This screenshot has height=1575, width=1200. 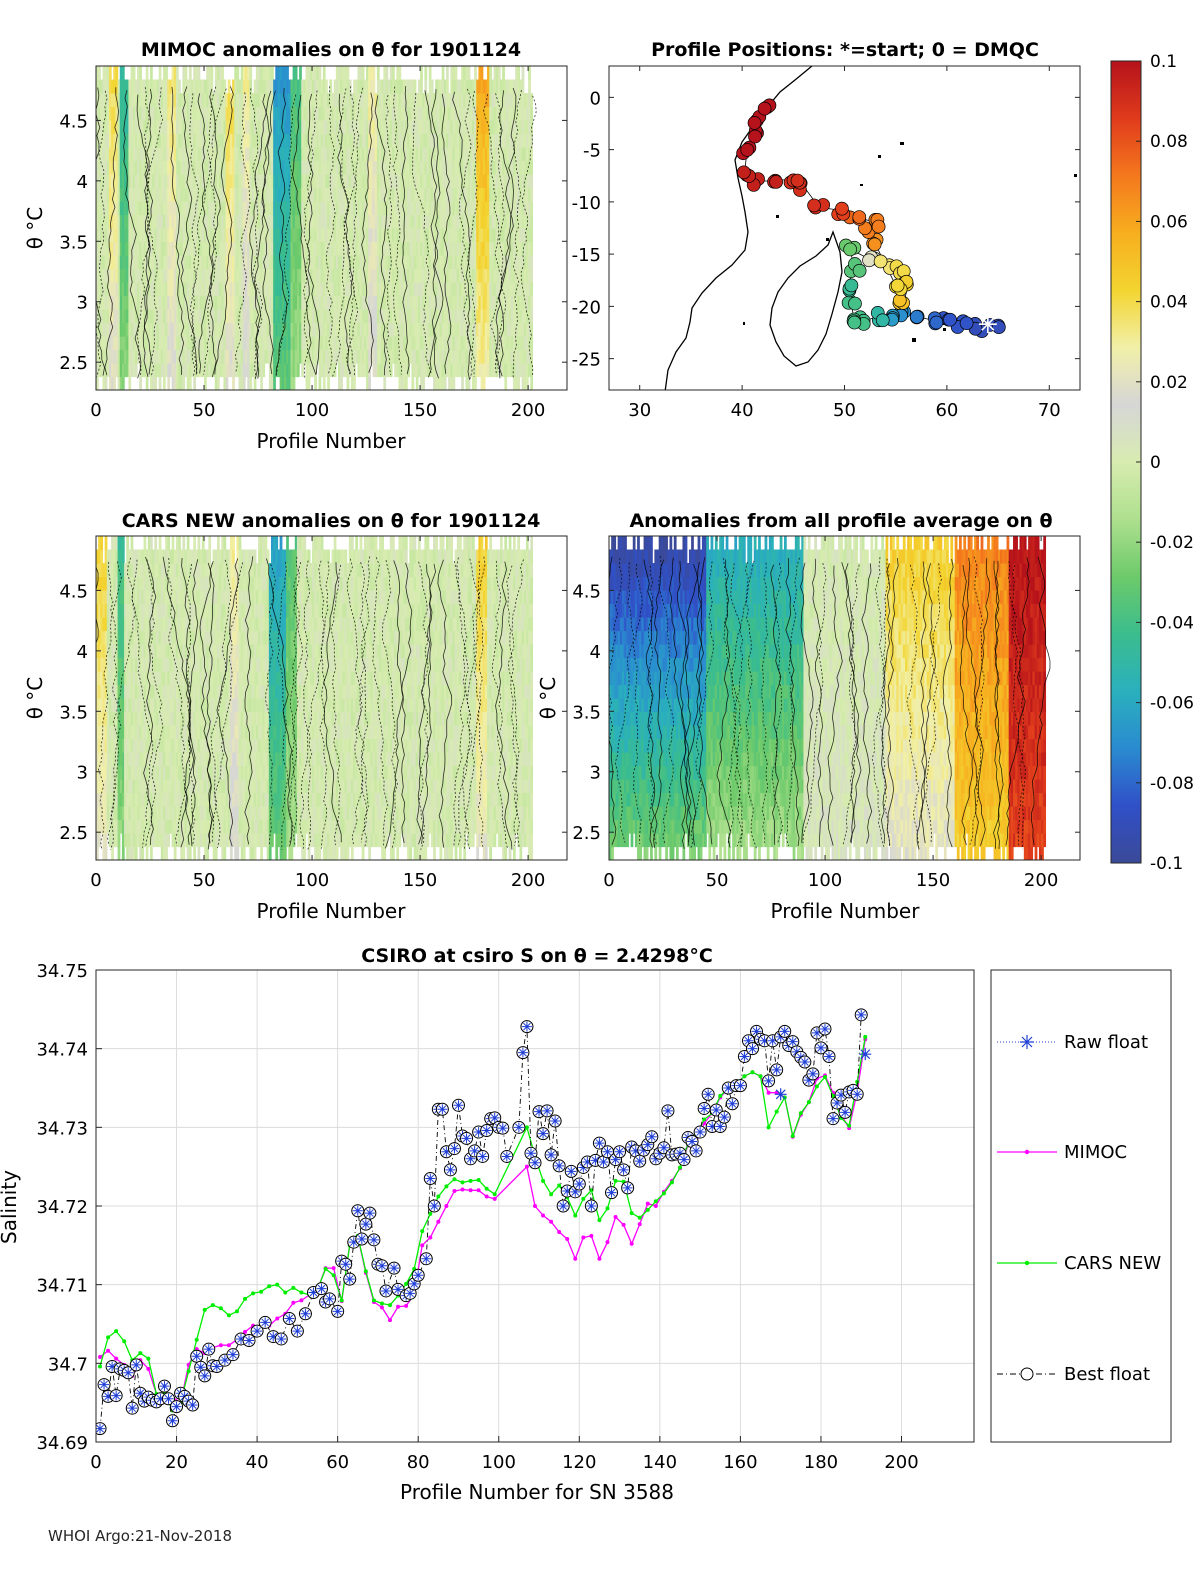 What do you see at coordinates (870, 228) in the screenshot?
I see `positions-map` at bounding box center [870, 228].